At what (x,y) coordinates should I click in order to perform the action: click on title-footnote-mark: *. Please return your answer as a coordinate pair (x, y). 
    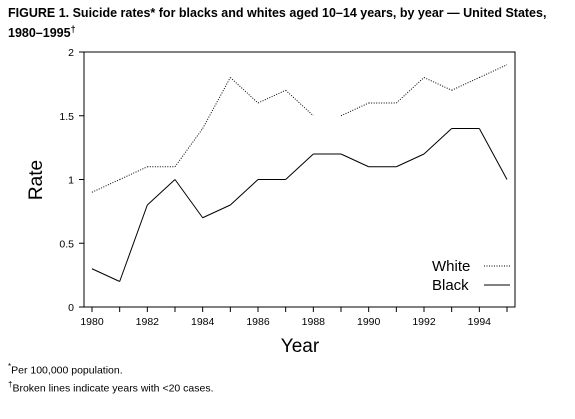
    Looking at the image, I should click on (153, 13).